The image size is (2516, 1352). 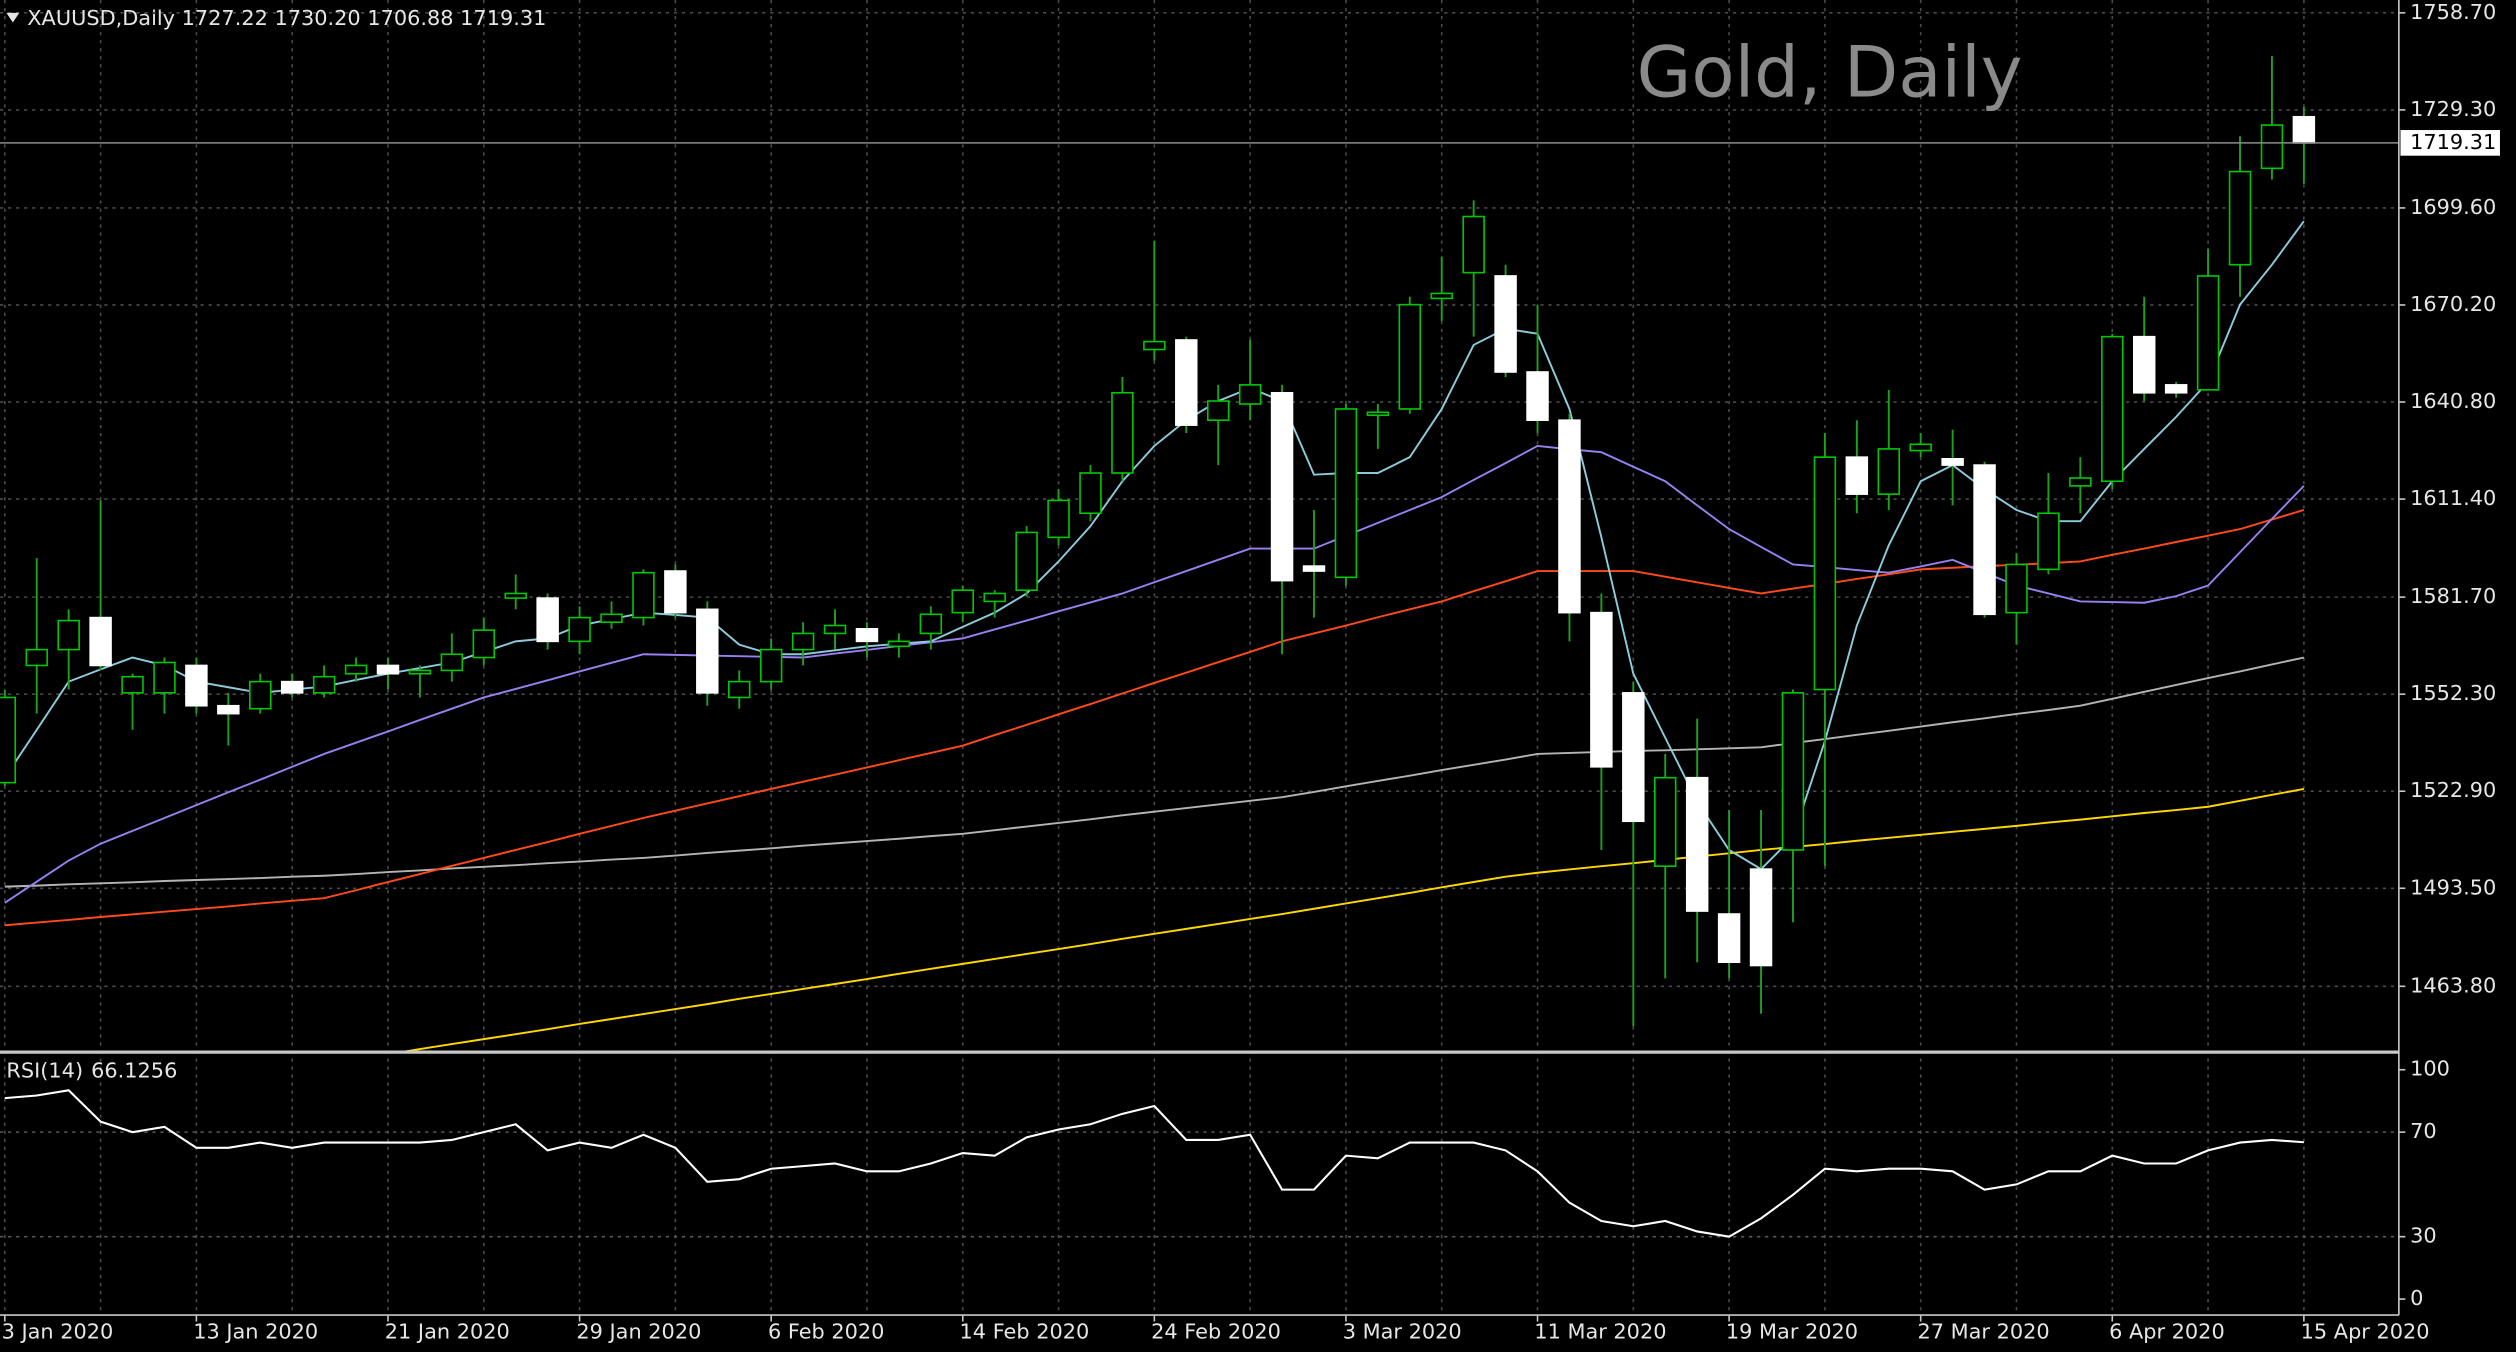 I want to click on x-tick-label: 6 Feb 2020, so click(x=826, y=1332).